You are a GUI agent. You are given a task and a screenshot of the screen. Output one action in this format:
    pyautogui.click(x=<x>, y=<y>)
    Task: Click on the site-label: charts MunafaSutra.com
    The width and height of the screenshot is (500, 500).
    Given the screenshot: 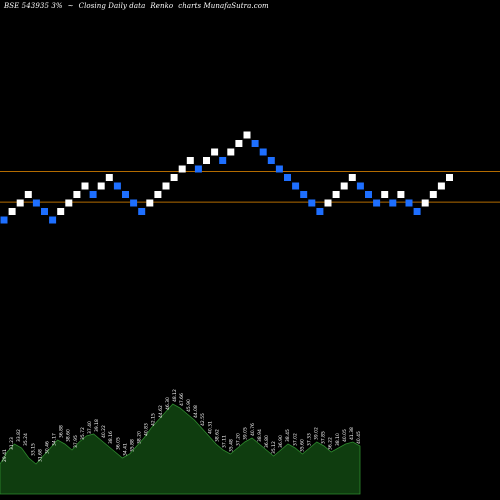 What is the action you would take?
    pyautogui.click(x=223, y=6)
    